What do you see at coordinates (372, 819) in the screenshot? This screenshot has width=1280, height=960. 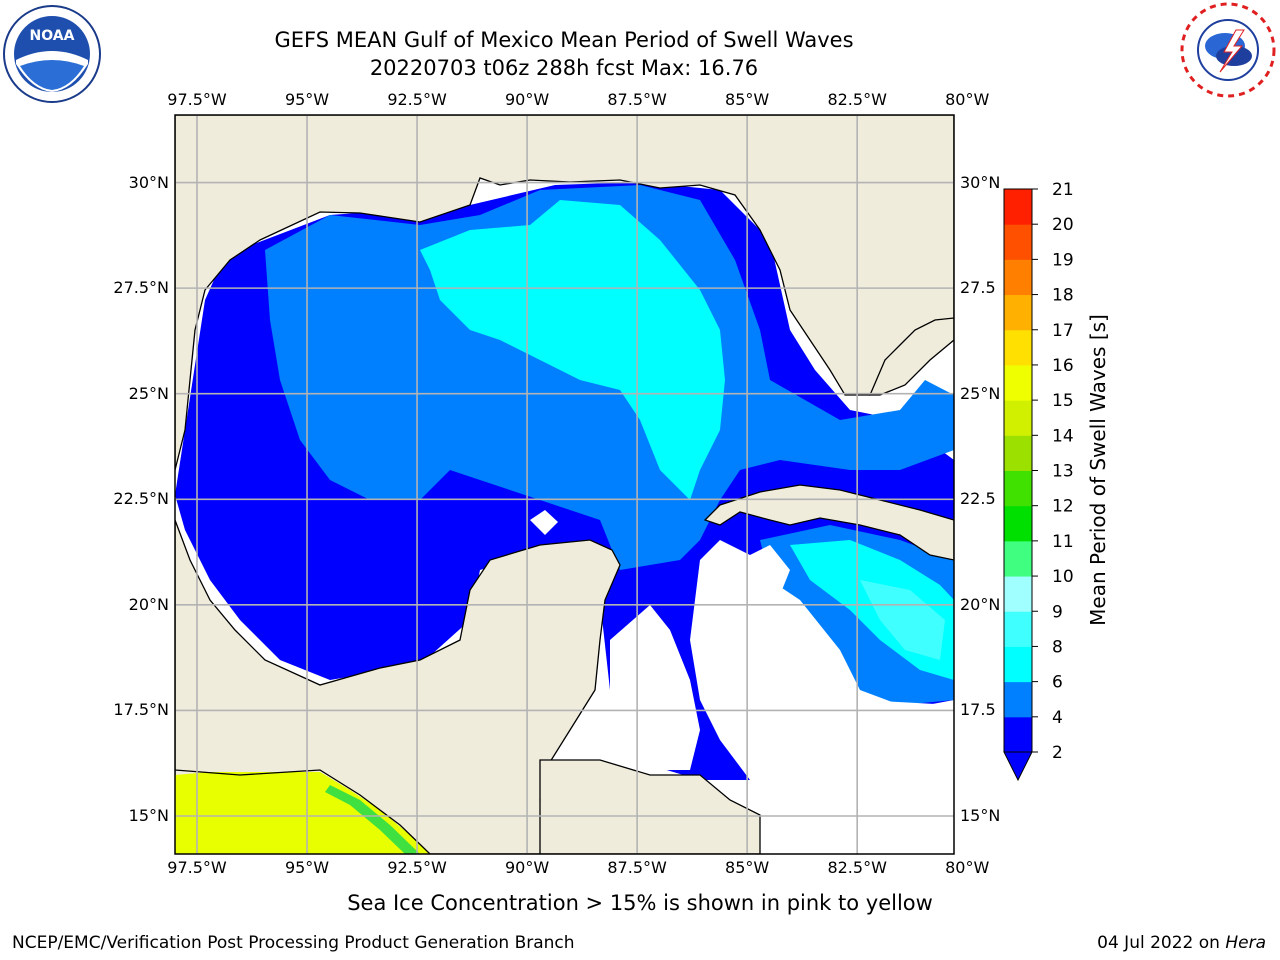 I see `sea-ice-edge` at bounding box center [372, 819].